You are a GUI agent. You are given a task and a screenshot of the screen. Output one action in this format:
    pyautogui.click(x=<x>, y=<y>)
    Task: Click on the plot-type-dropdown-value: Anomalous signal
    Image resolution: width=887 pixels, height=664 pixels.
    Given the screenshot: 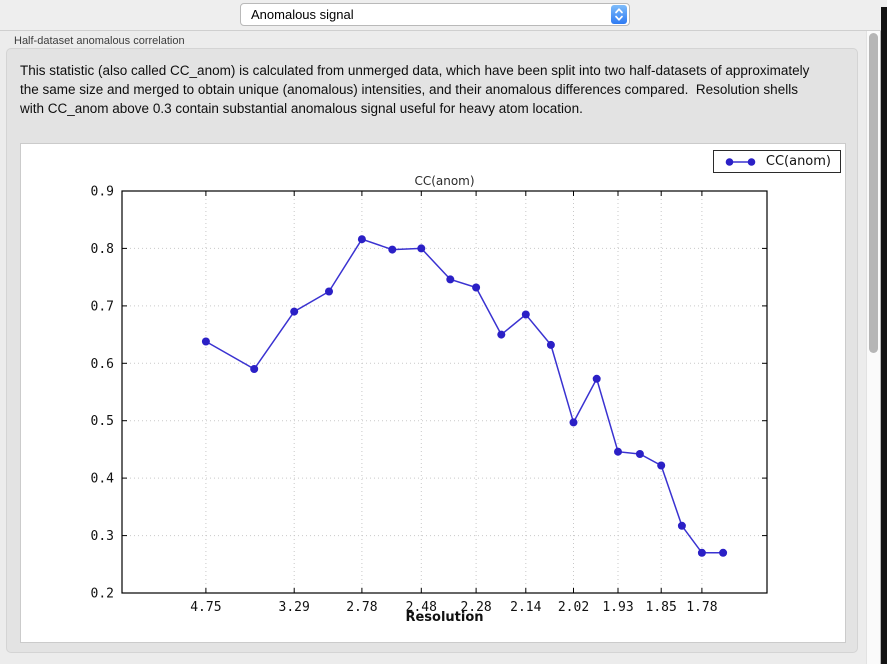 What is the action you would take?
    pyautogui.click(x=302, y=14)
    